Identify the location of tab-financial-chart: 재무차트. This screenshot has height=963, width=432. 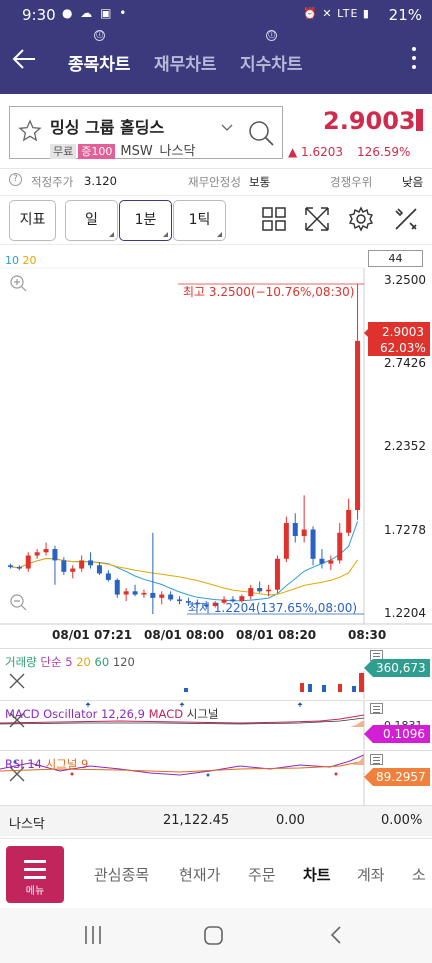
(185, 62).